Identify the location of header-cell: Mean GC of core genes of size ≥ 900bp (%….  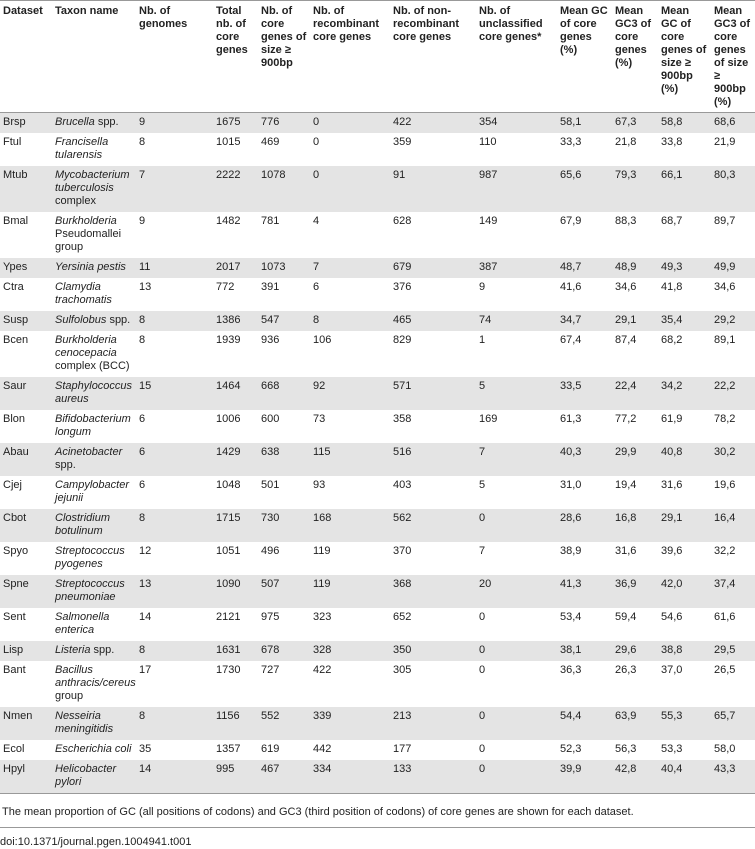
(684, 56).